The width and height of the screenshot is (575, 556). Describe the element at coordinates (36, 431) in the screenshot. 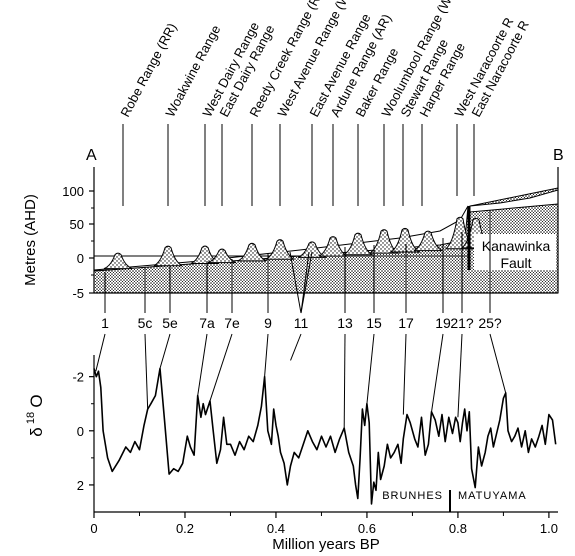

I see `ylabel-delta: δ` at that location.